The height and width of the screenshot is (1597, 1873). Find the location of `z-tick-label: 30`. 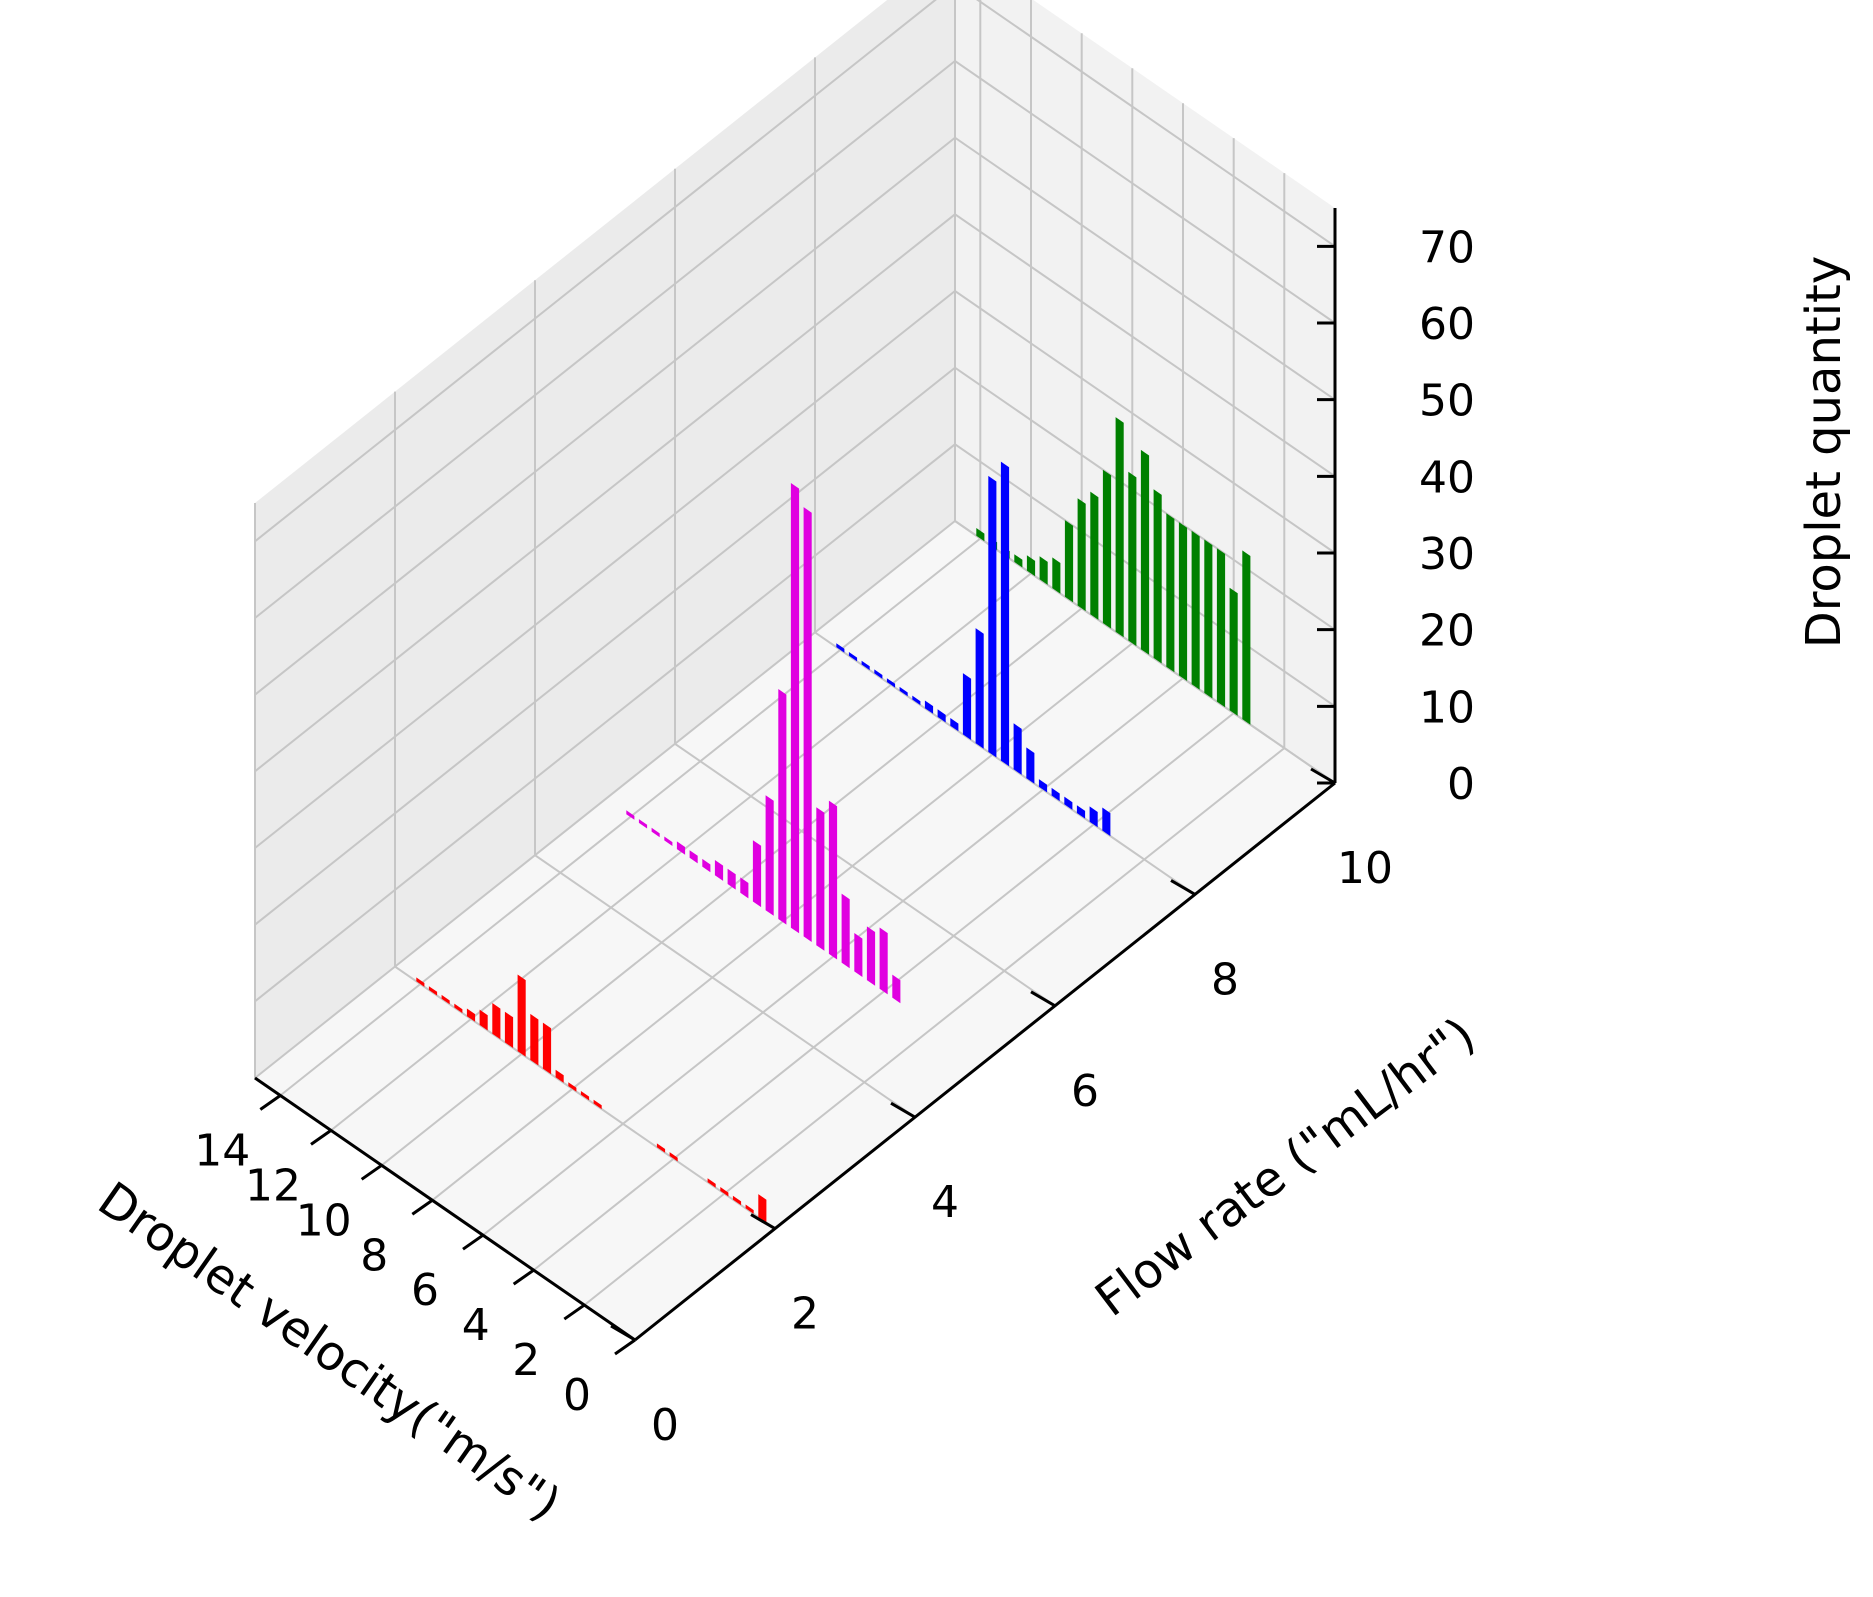

z-tick-label: 30 is located at coordinates (1447, 554).